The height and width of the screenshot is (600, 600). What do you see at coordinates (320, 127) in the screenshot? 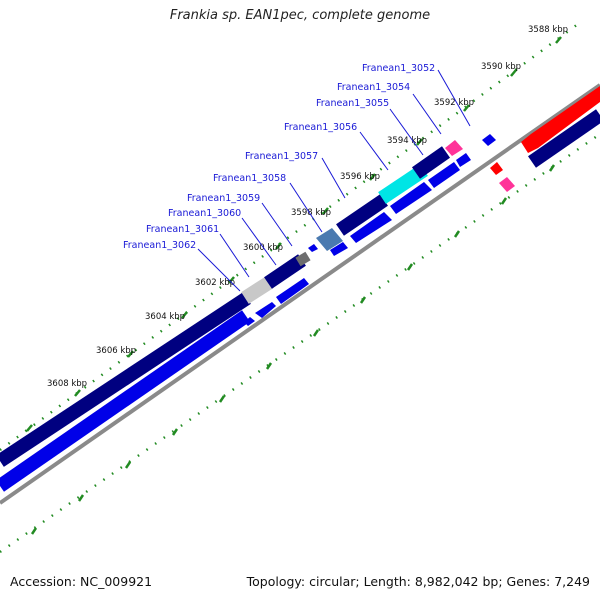
I see `gene-label-3056: Franean1_3056` at bounding box center [320, 127].